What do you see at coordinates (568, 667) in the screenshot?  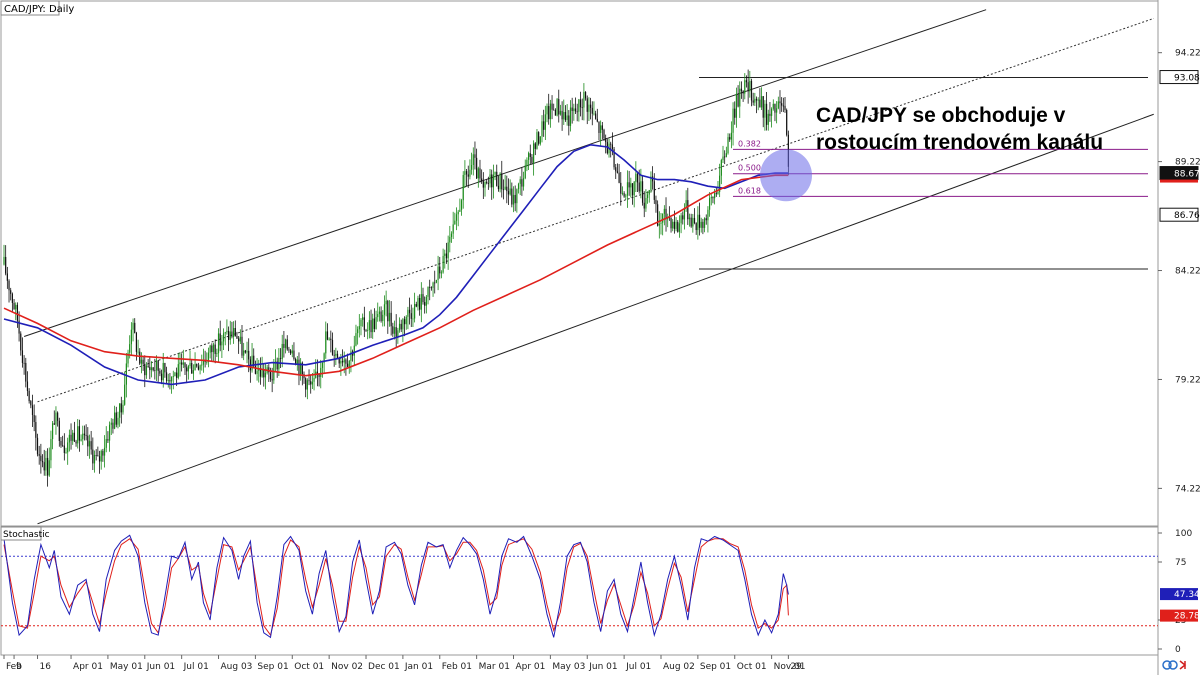 I see `time-tick-label: May 03` at bounding box center [568, 667].